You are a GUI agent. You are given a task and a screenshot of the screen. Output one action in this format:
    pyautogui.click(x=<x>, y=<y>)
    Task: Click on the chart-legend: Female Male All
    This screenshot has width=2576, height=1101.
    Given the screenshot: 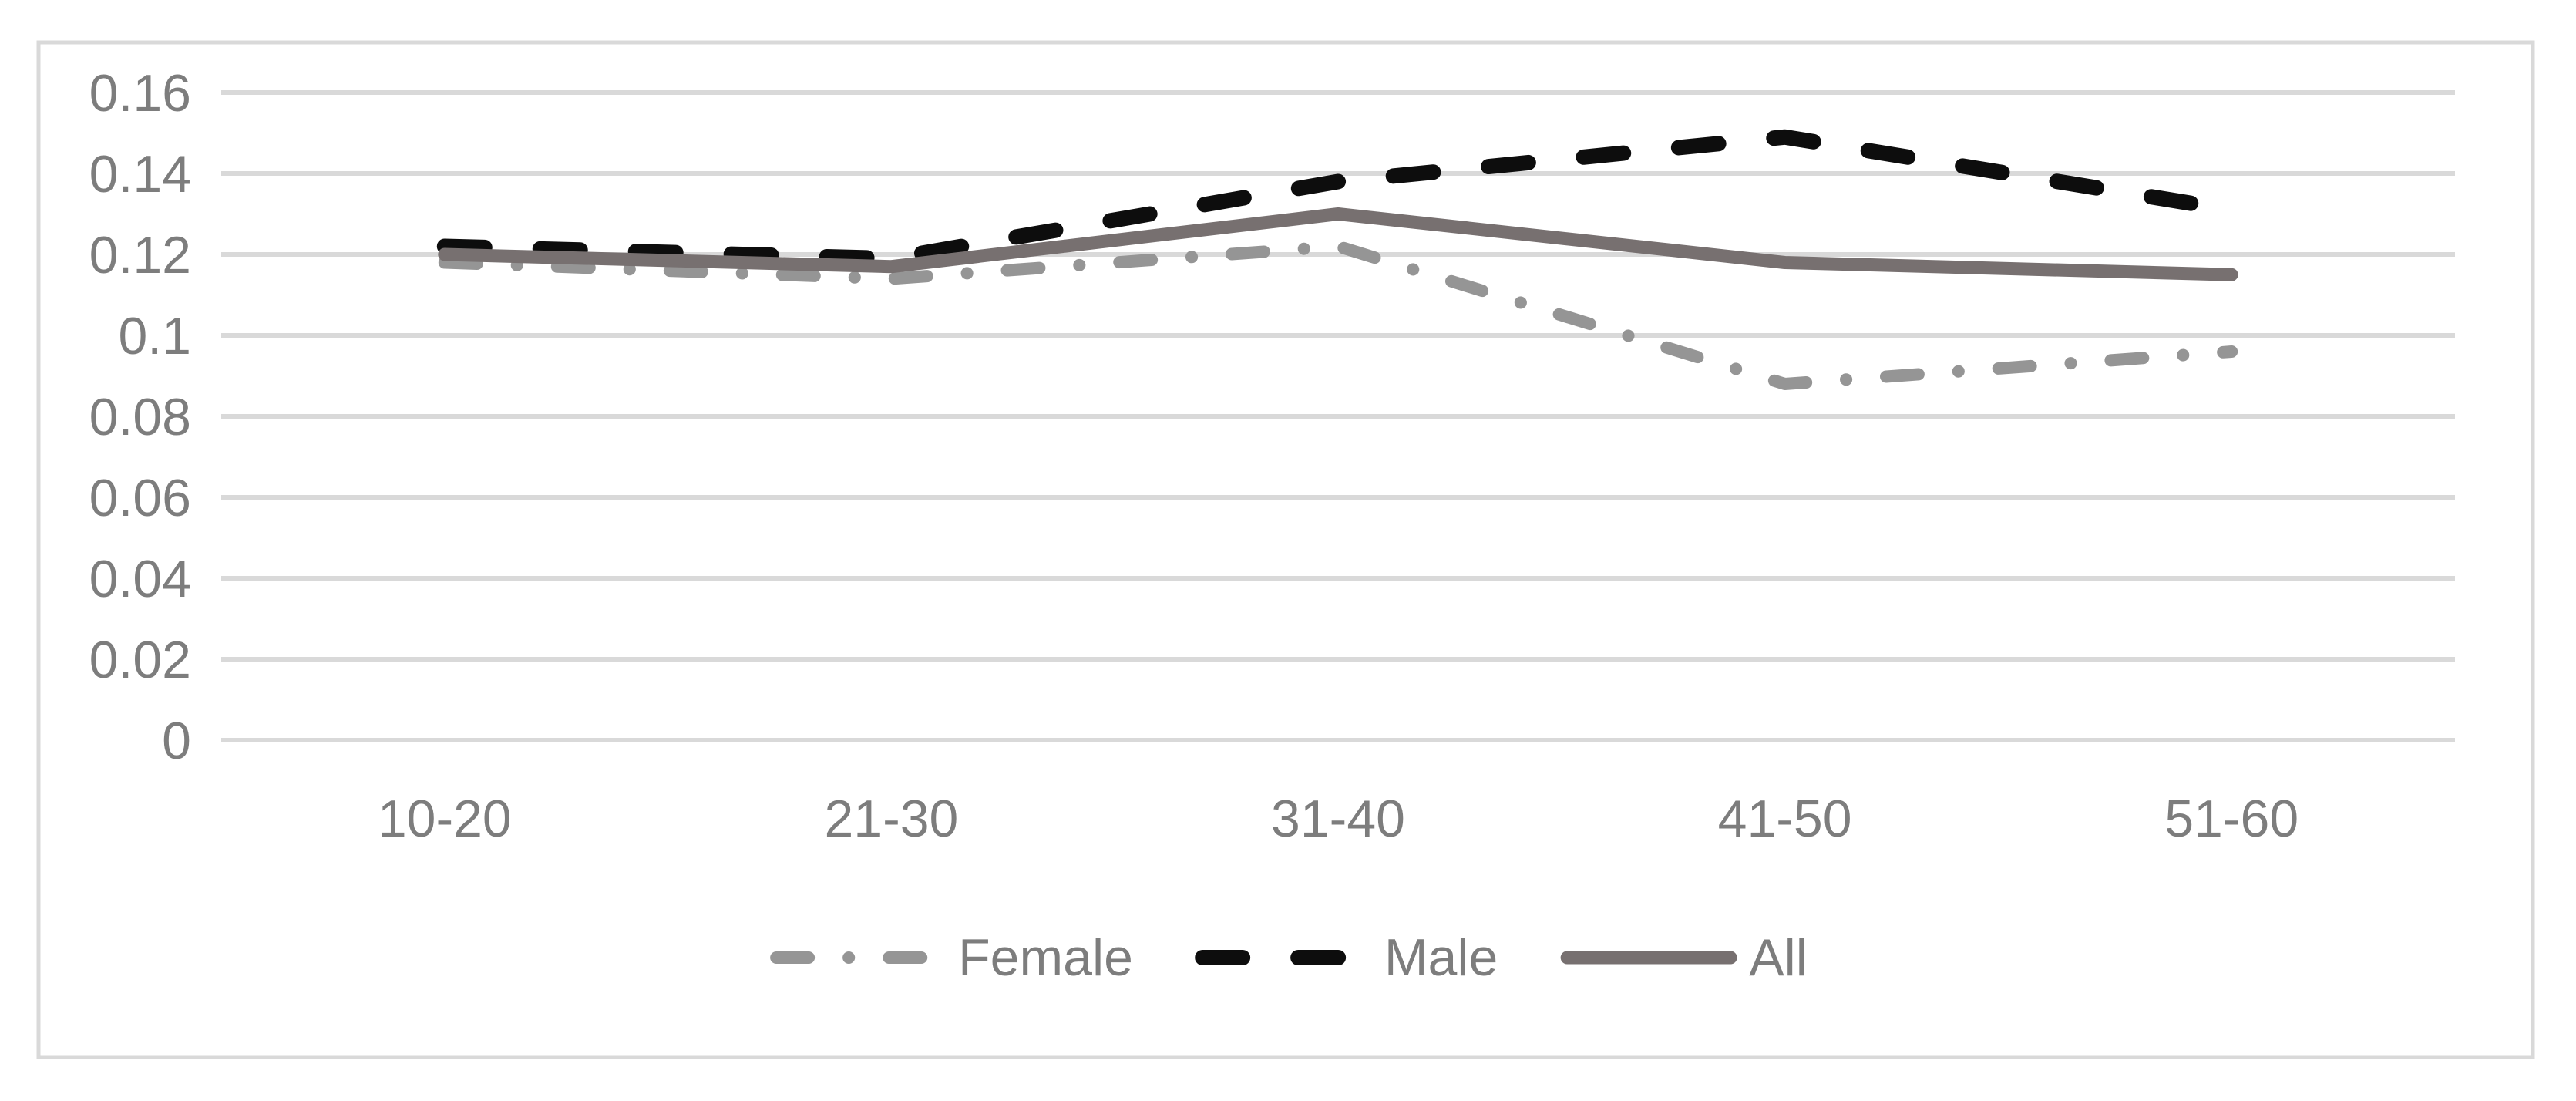 What is the action you would take?
    pyautogui.click(x=1288, y=958)
    